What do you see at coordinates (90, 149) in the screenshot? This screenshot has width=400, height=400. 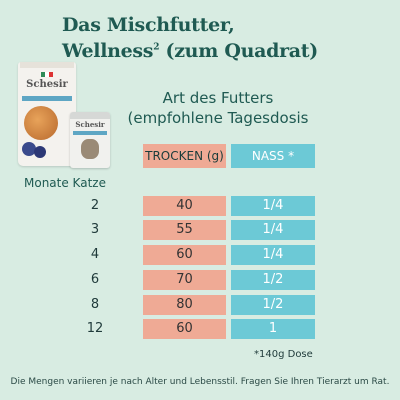 I see `can-cat-image` at bounding box center [90, 149].